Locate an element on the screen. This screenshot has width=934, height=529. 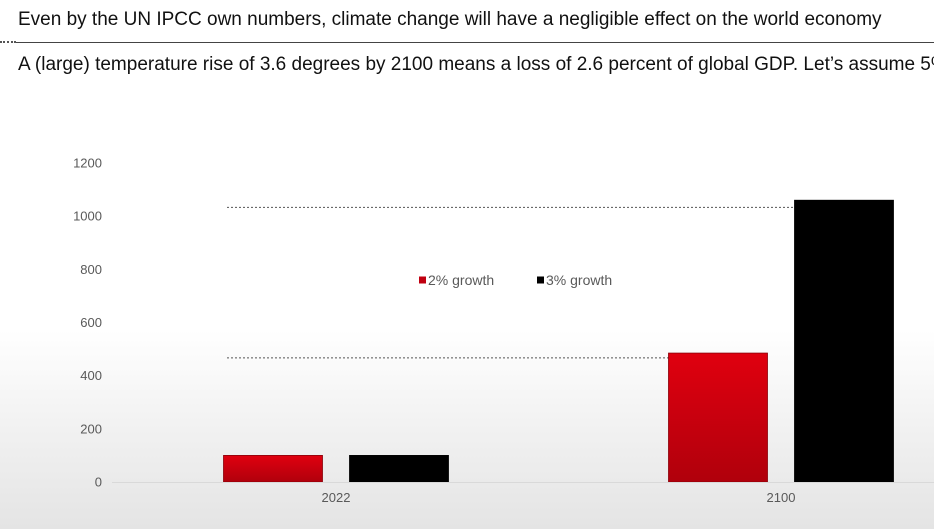
y-axis: 0 200 400 600 800 1000 1200 is located at coordinates (87, 323).